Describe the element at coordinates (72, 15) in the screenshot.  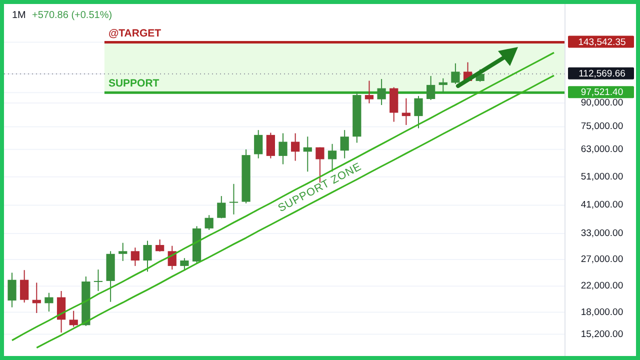
I see `annotation: +570.86 (+0.51%)` at that location.